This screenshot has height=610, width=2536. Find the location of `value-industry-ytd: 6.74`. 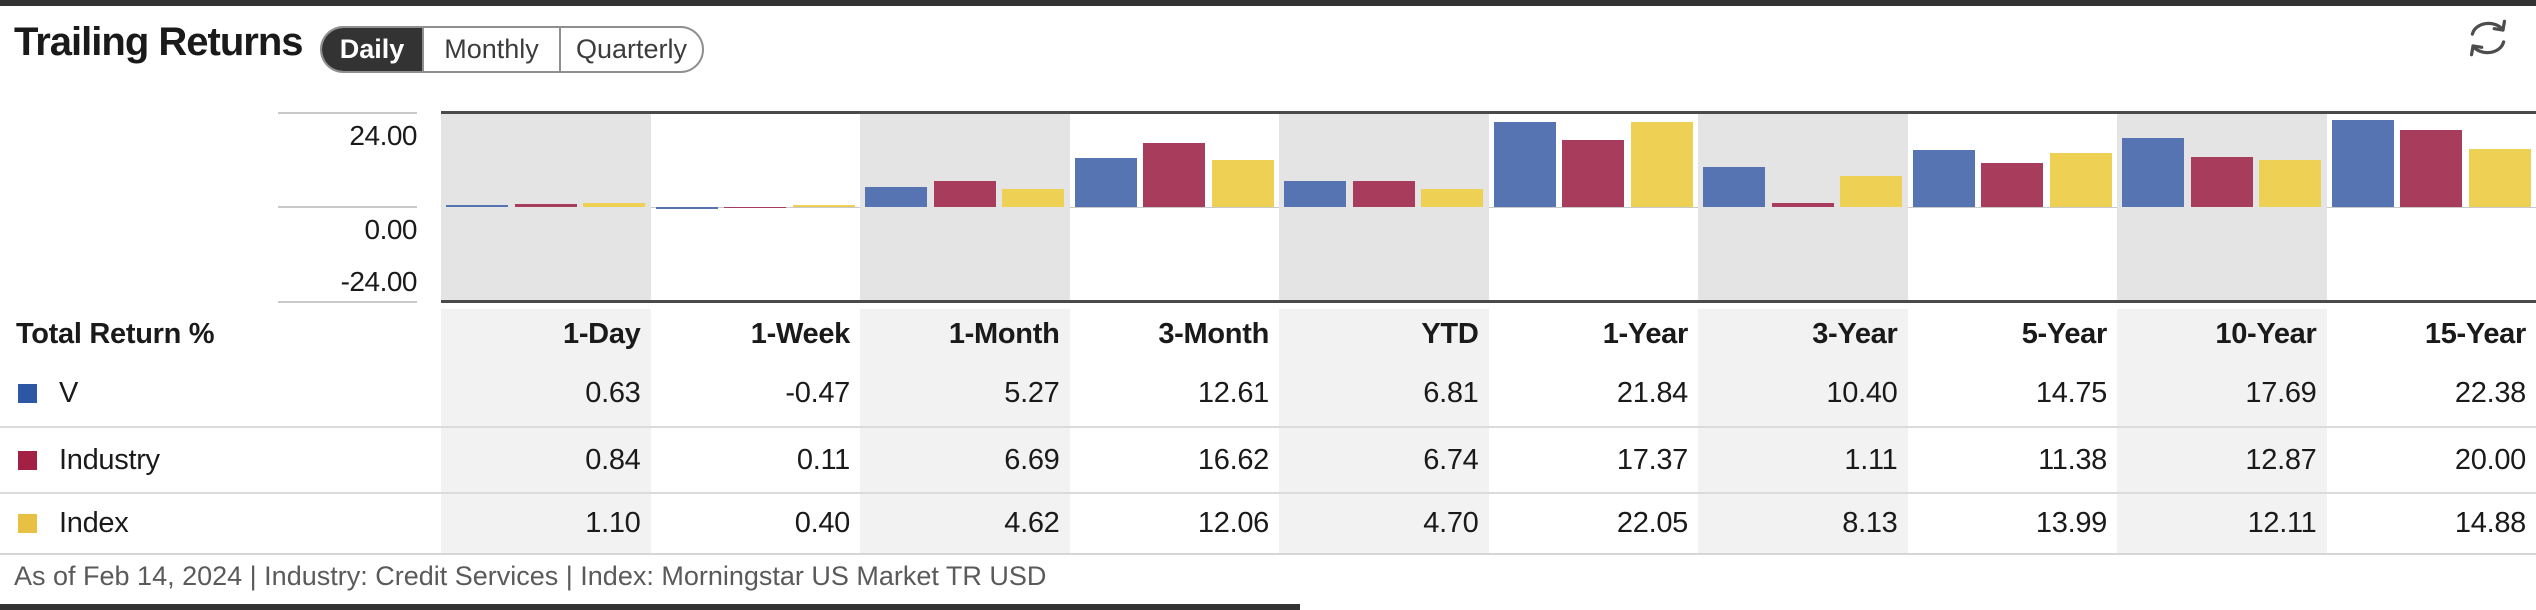

value-industry-ytd: 6.74 is located at coordinates (1384, 459).